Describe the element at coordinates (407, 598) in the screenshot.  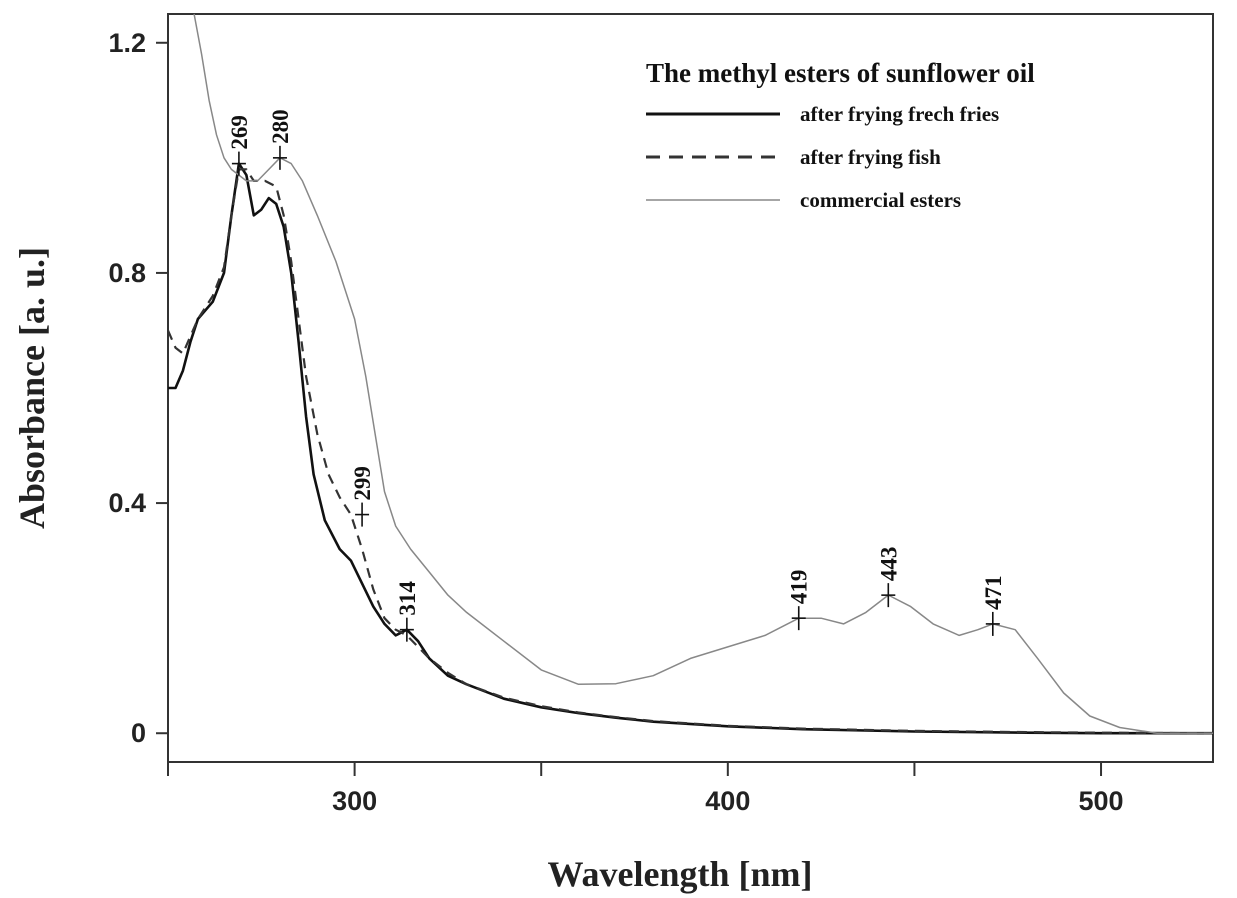
I see `peak-label: 314` at that location.